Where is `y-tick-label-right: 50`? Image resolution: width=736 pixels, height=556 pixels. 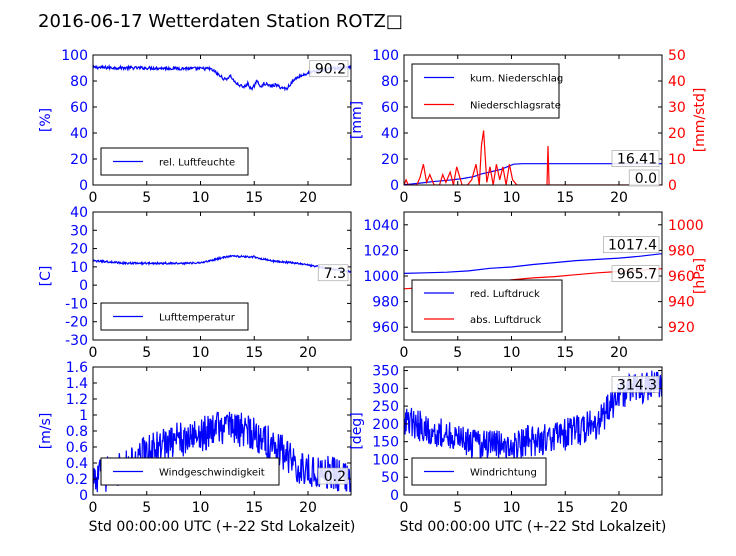 y-tick-label-right: 50 is located at coordinates (677, 56).